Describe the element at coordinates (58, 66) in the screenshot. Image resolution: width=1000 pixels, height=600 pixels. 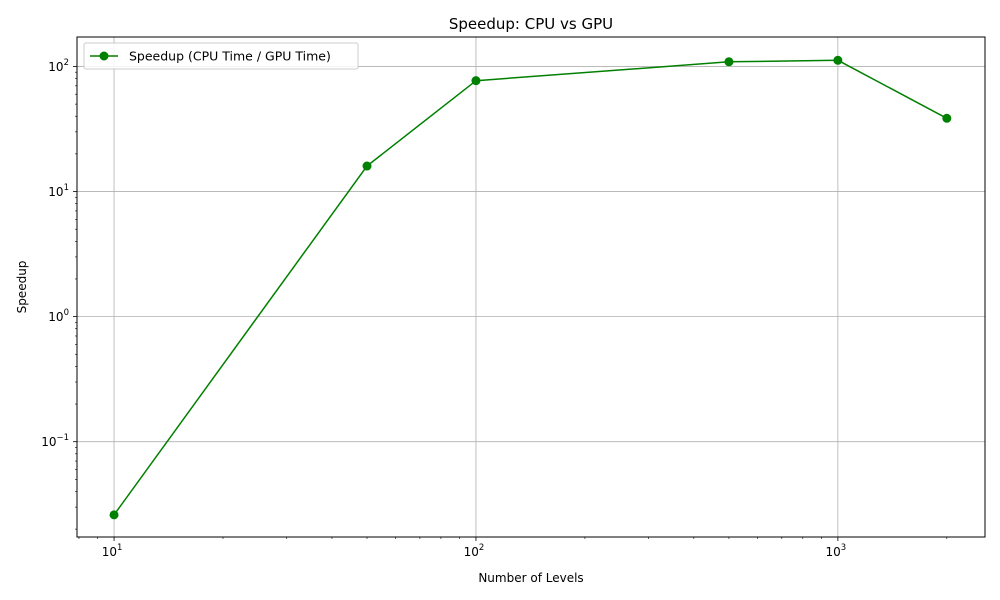
I see `y-tick-label: 10²` at that location.